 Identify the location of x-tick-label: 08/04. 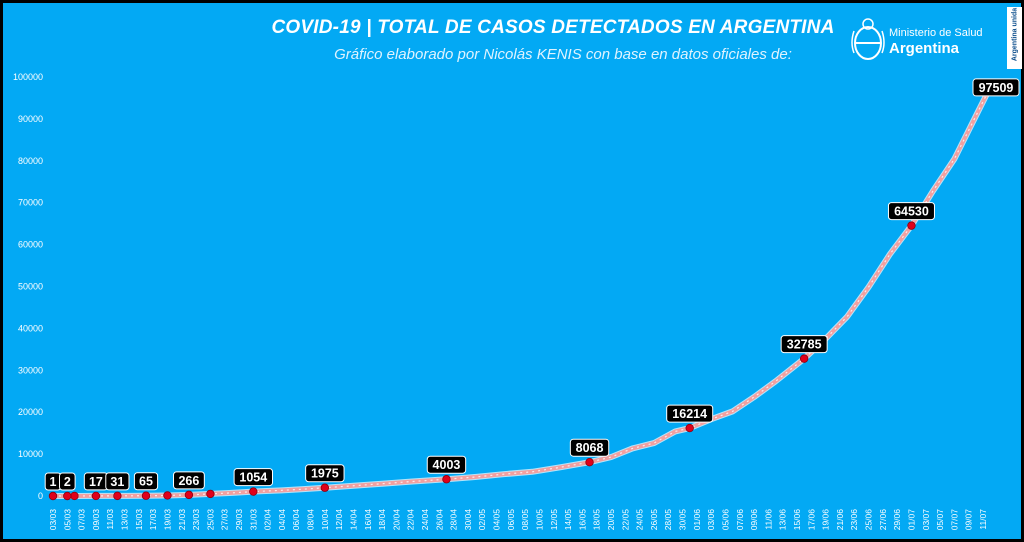
(311, 520).